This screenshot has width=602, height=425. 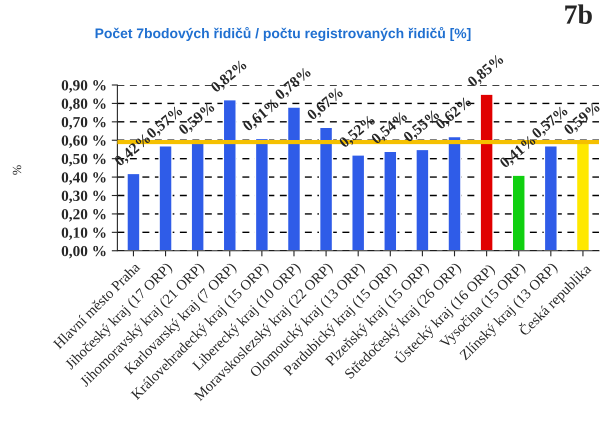 What do you see at coordinates (84, 105) in the screenshot?
I see `y-tick-label: 0,80 %` at bounding box center [84, 105].